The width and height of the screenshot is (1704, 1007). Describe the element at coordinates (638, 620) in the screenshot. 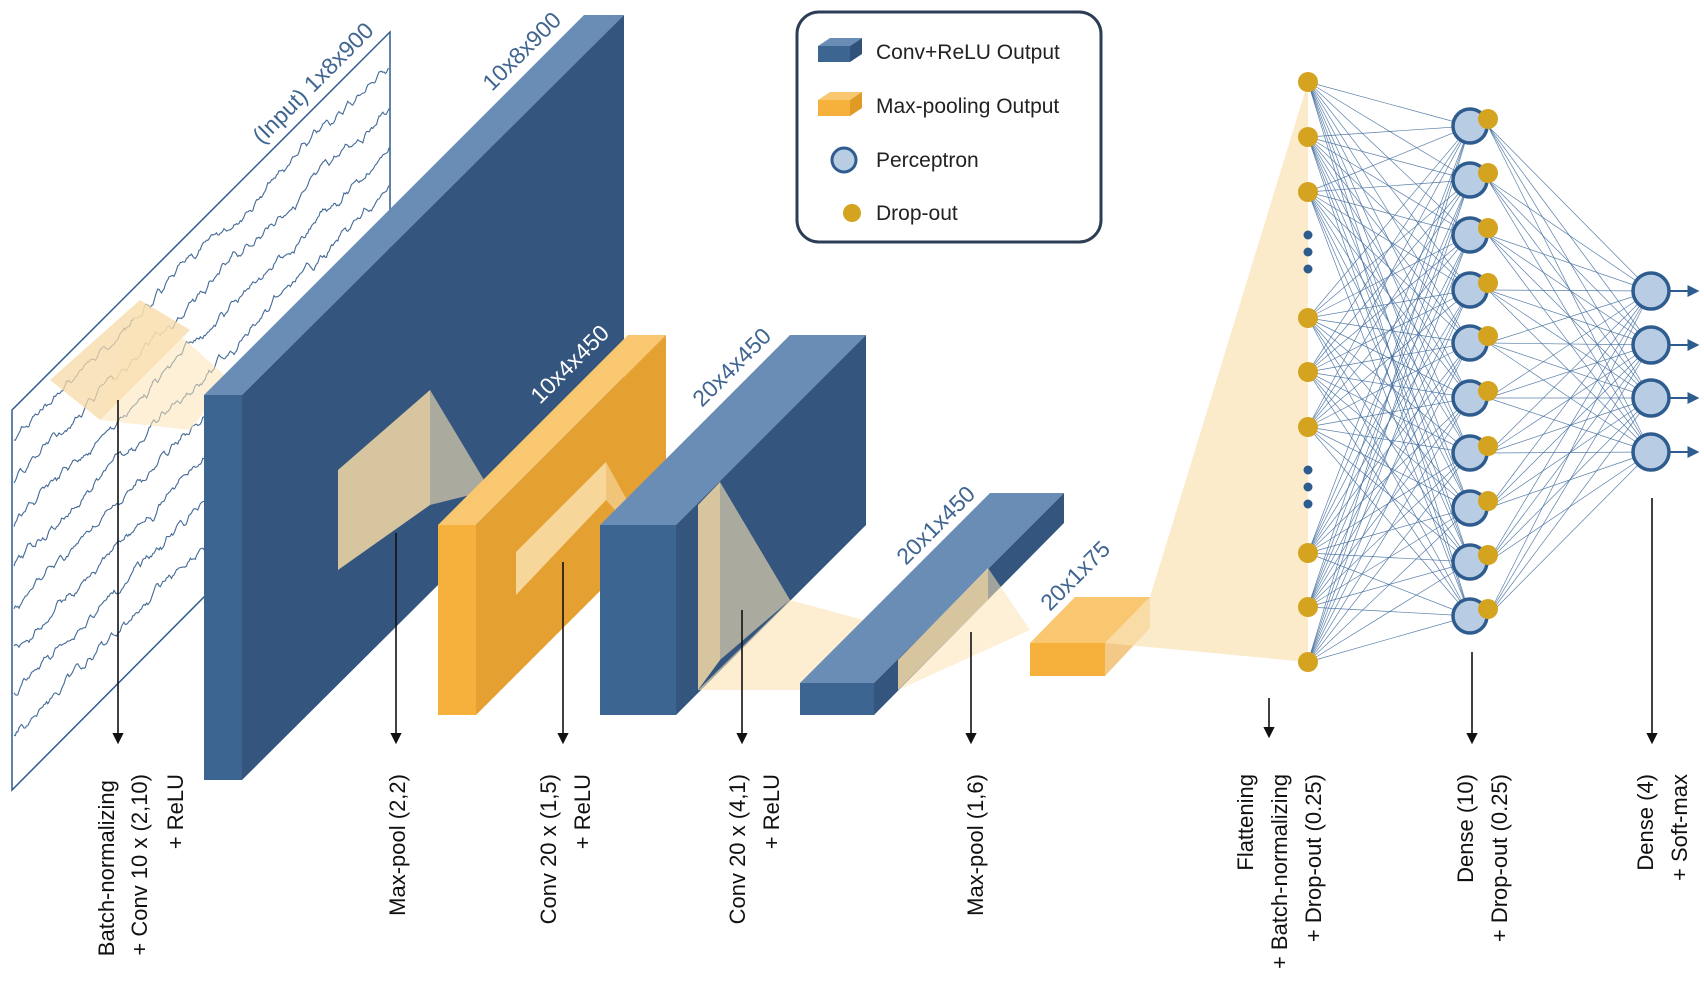

I see `conv2-front-face` at that location.